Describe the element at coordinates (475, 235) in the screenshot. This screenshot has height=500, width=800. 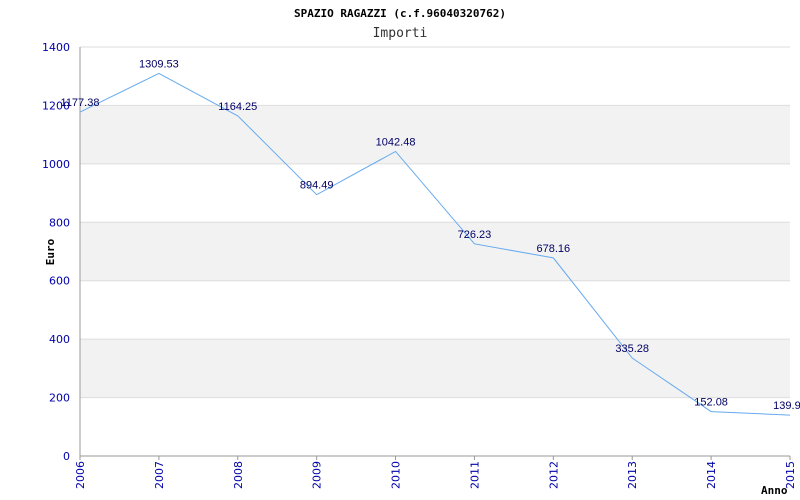
I see `data-label: 726.23` at that location.